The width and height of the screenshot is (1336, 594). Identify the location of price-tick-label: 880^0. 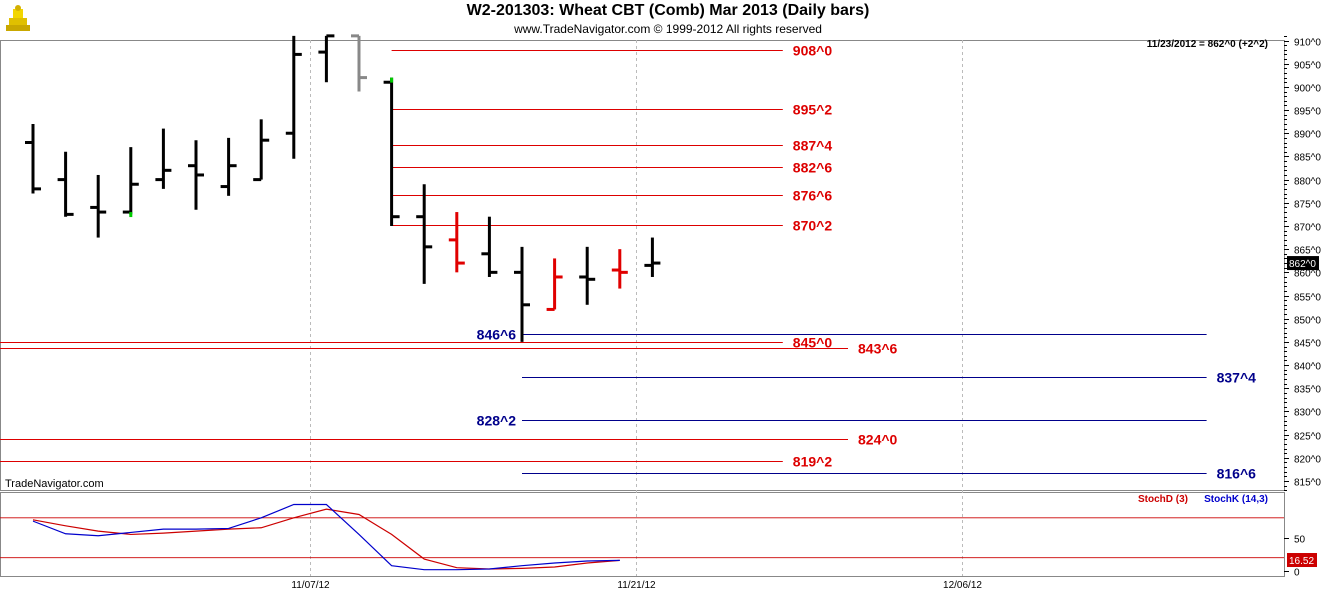
(1307, 182).